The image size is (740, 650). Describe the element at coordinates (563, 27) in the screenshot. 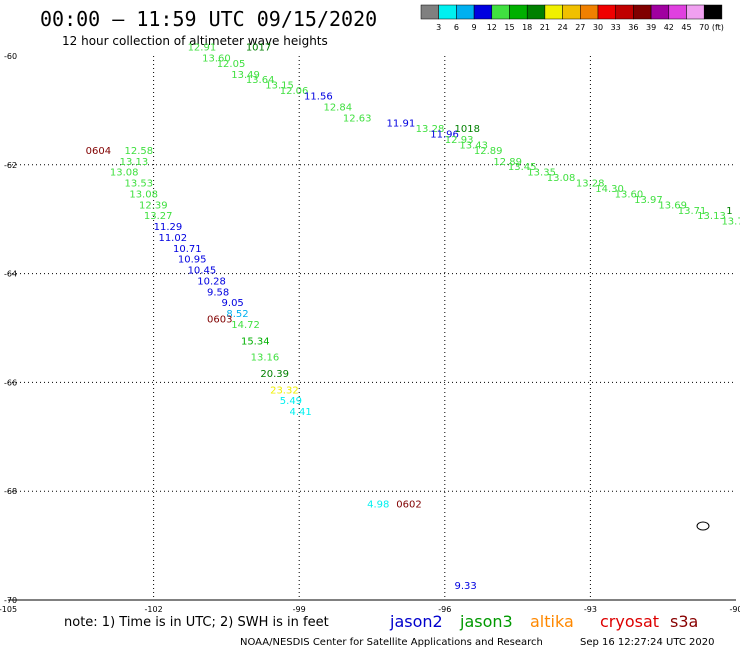

I see `colorbar-label: 24` at that location.